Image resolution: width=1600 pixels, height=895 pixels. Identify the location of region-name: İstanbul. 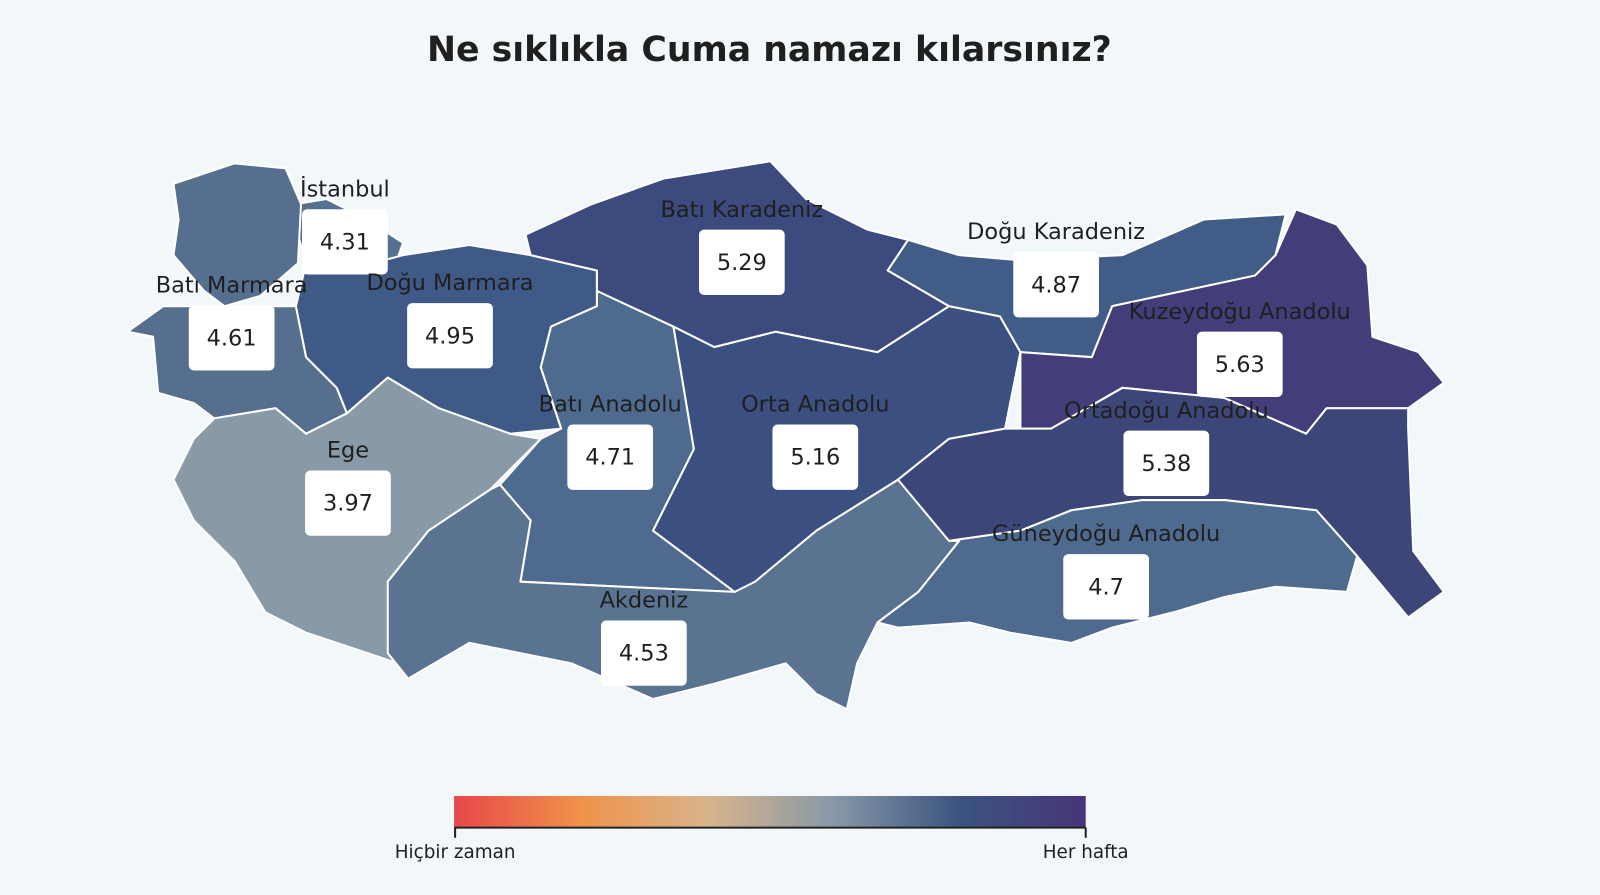
(345, 188).